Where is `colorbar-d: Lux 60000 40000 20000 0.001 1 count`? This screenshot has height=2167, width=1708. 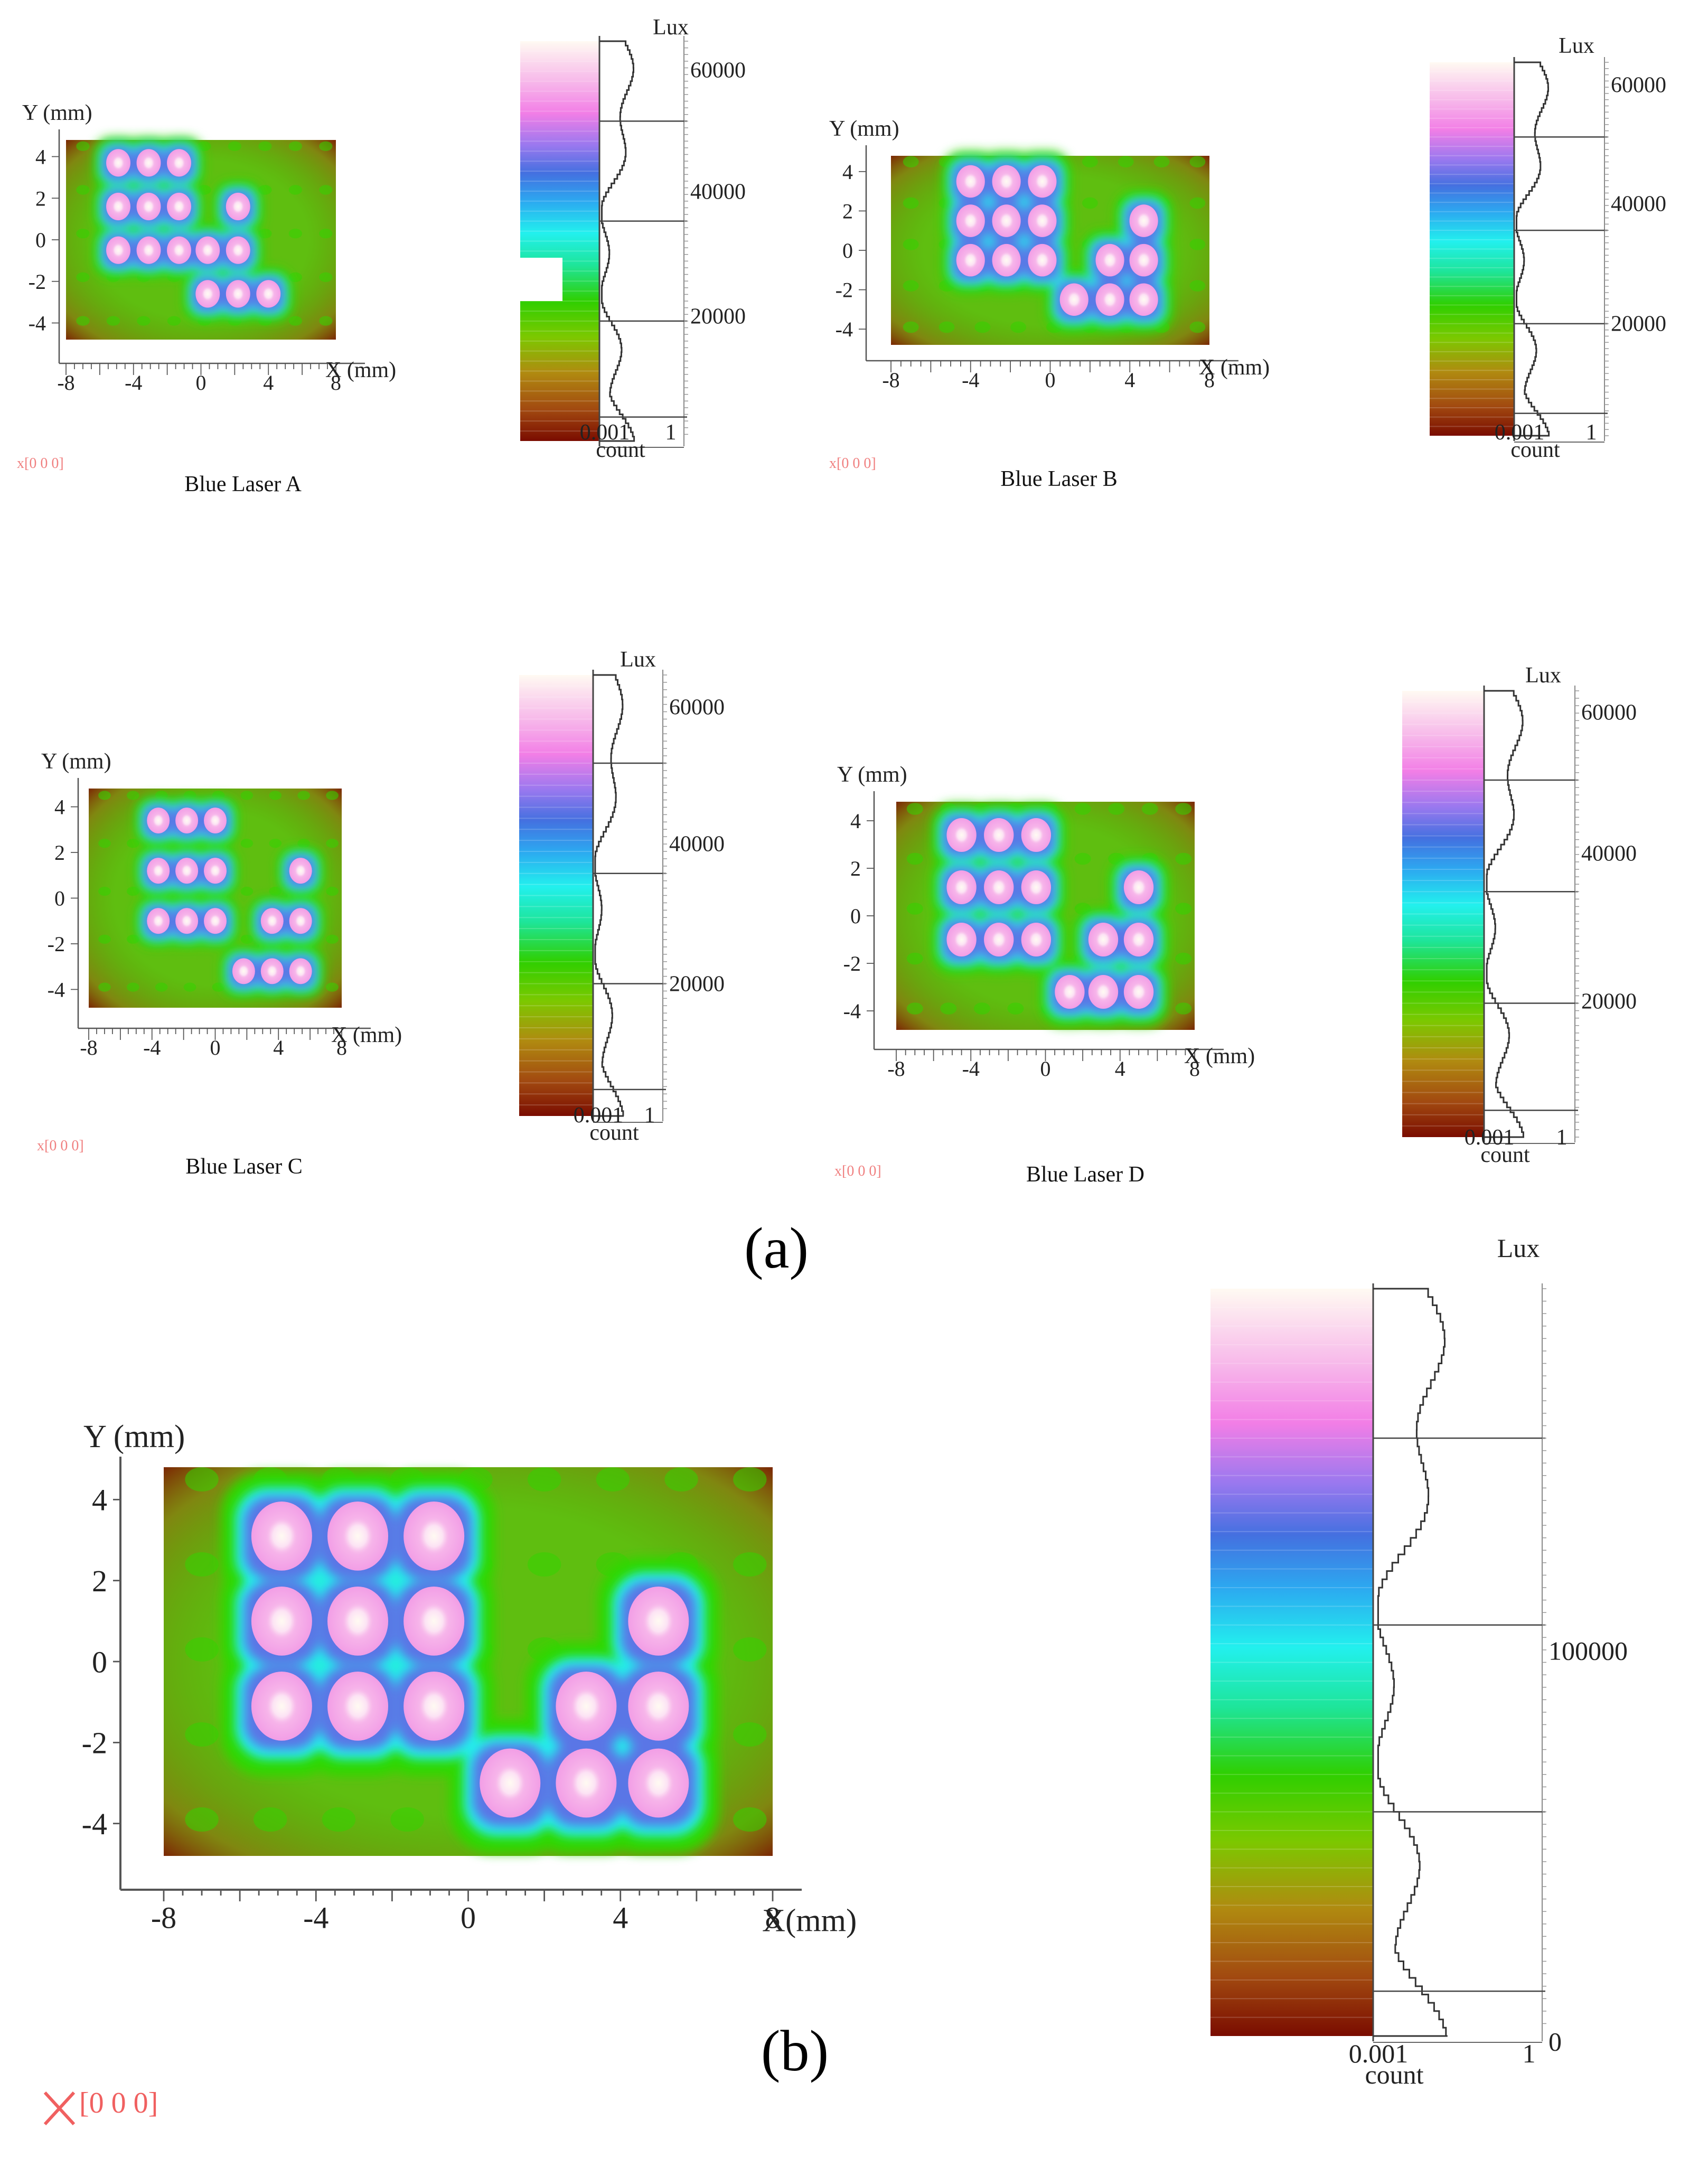 colorbar-d: Lux 60000 40000 20000 0.001 1 count is located at coordinates (1519, 915).